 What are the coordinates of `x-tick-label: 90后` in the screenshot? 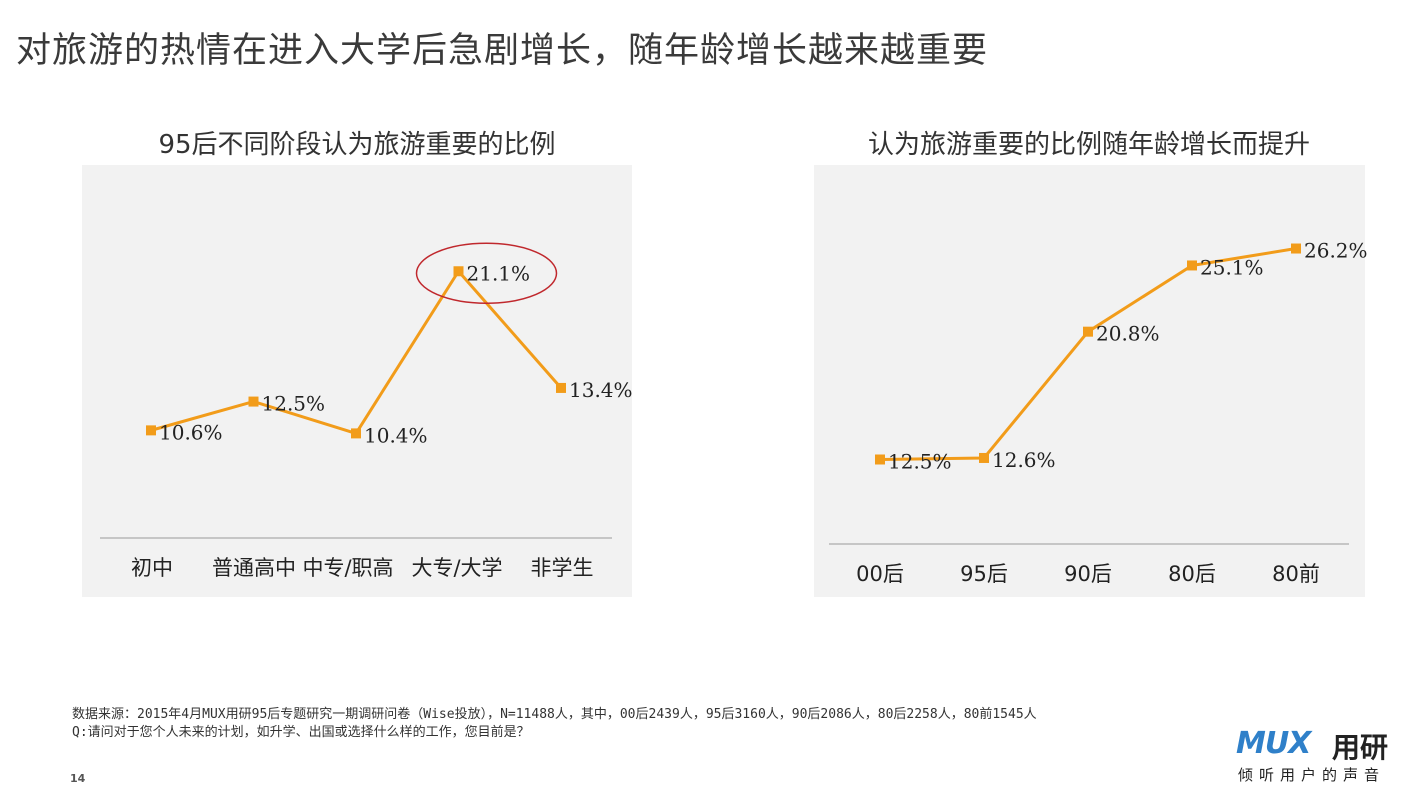 It's located at (1088, 574).